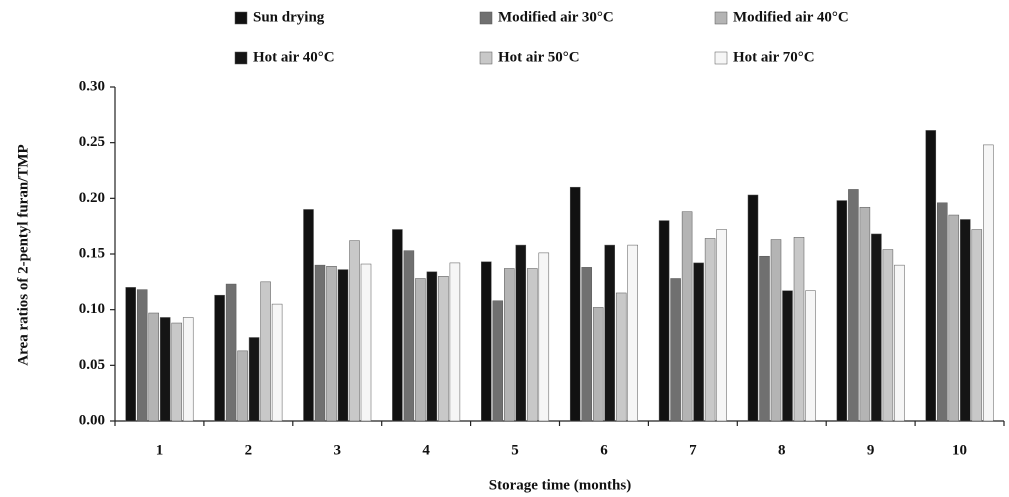 Image resolution: width=1009 pixels, height=497 pixels. What do you see at coordinates (774, 57) in the screenshot?
I see `legend-label: Hot air 70°C` at bounding box center [774, 57].